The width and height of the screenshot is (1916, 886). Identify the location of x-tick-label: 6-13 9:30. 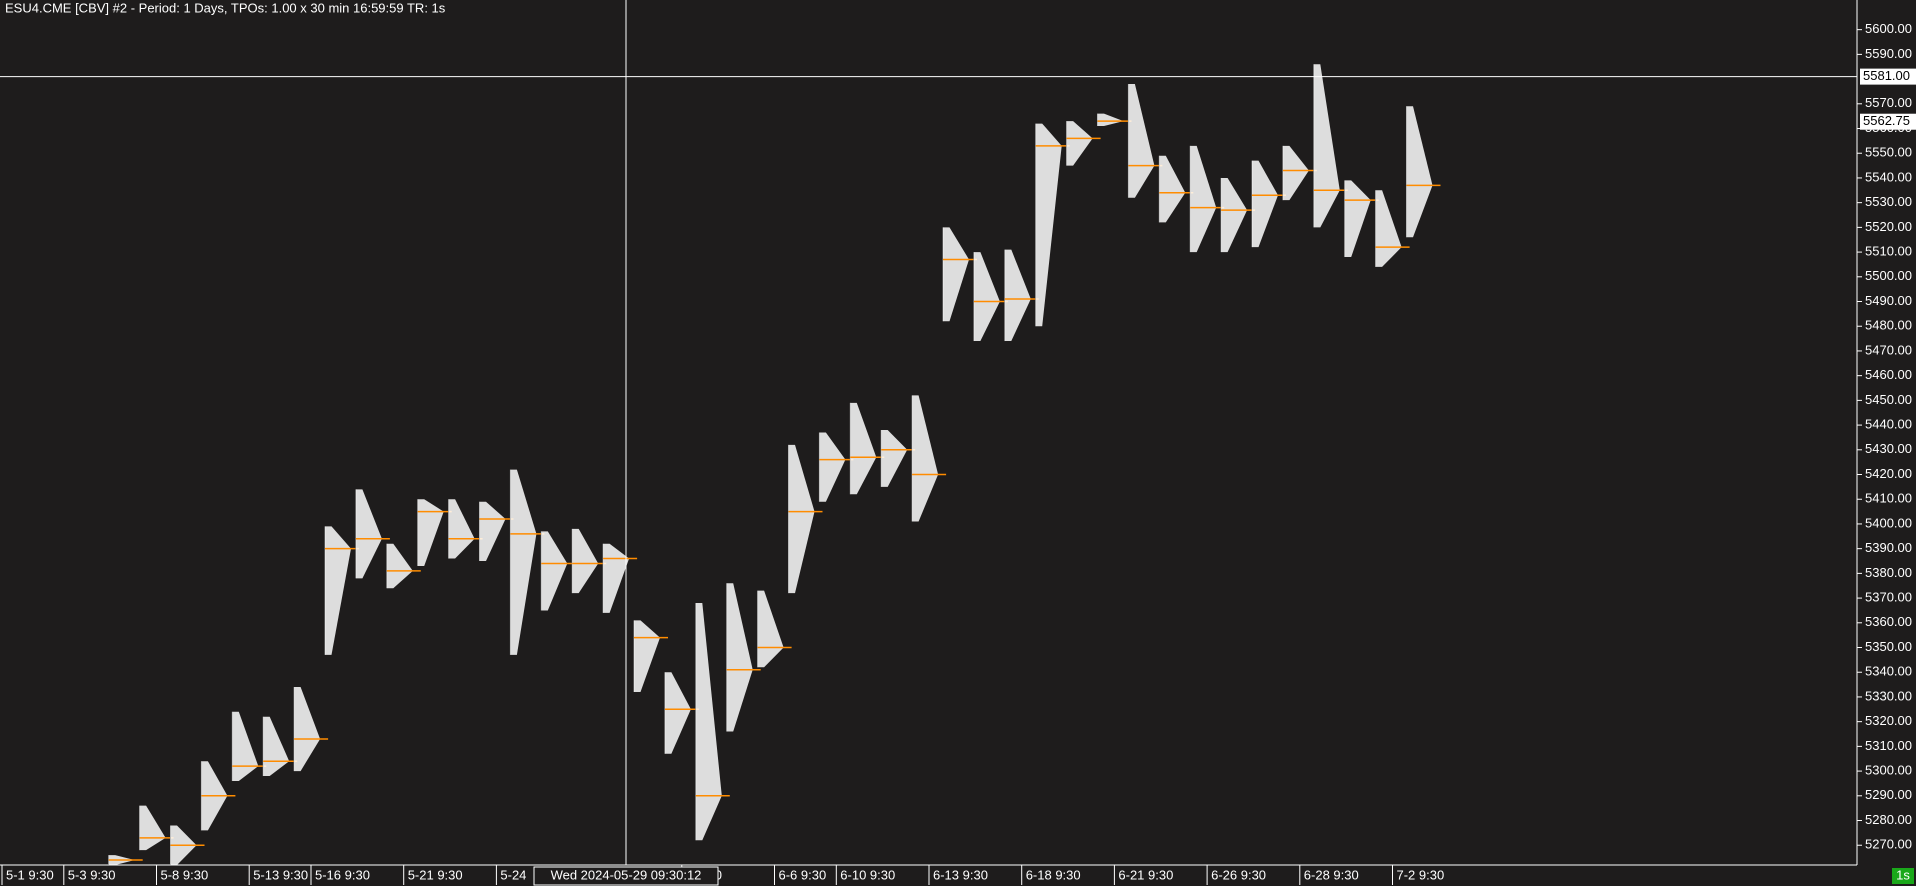
(960, 874).